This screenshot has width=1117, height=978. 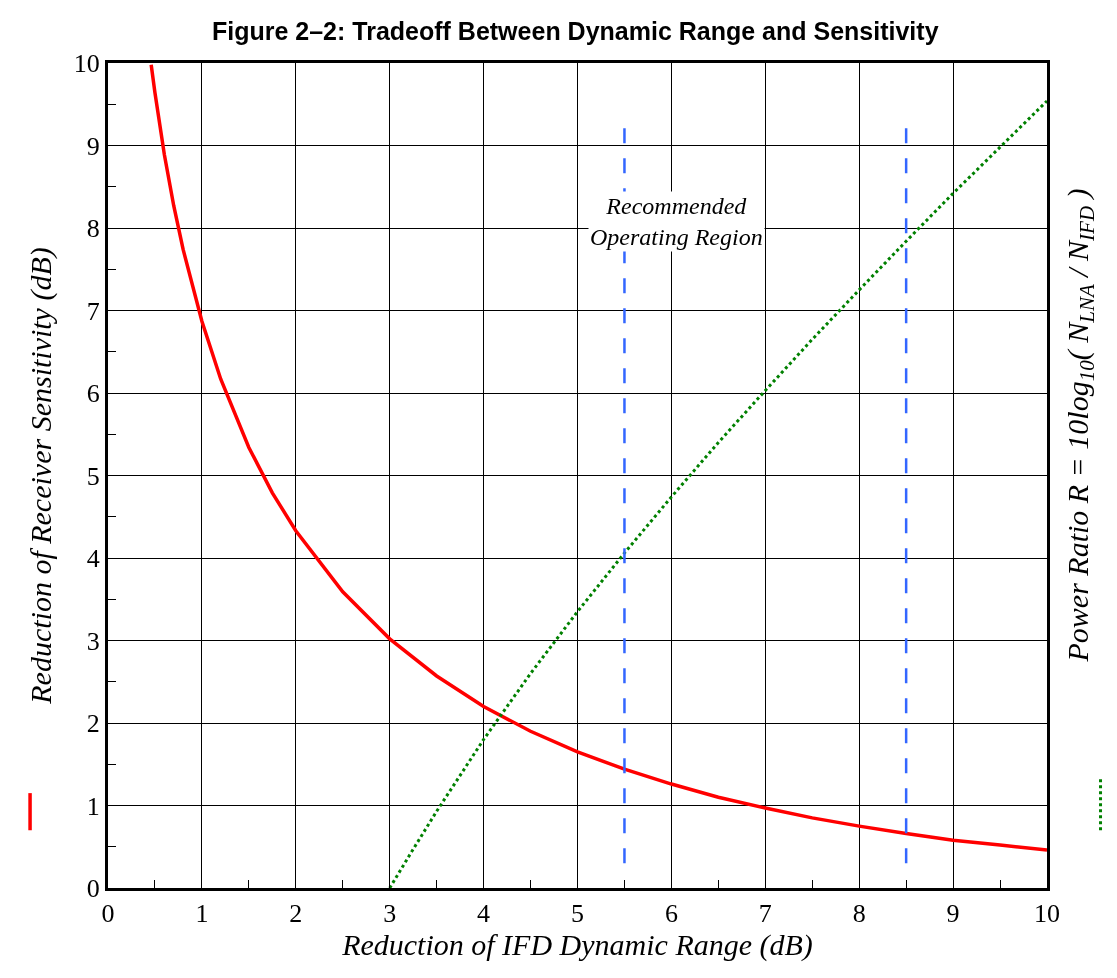 What do you see at coordinates (577, 914) in the screenshot?
I see `x-tick-label: 5` at bounding box center [577, 914].